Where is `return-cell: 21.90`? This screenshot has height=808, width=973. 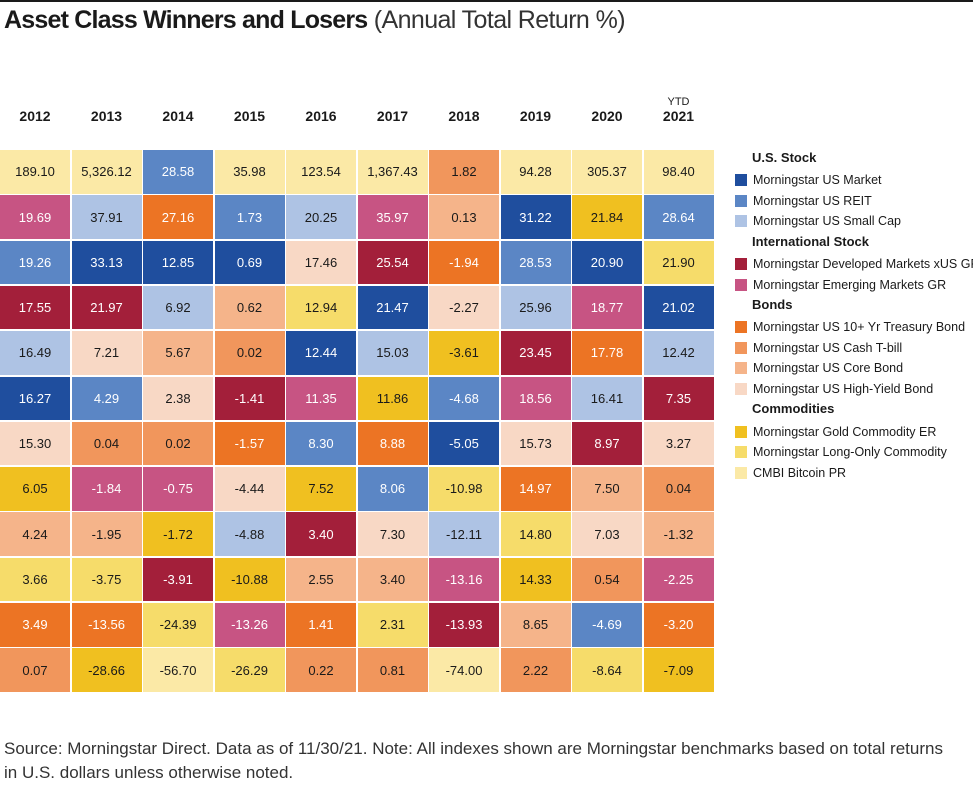
return-cell: 21.90 is located at coordinates (679, 263).